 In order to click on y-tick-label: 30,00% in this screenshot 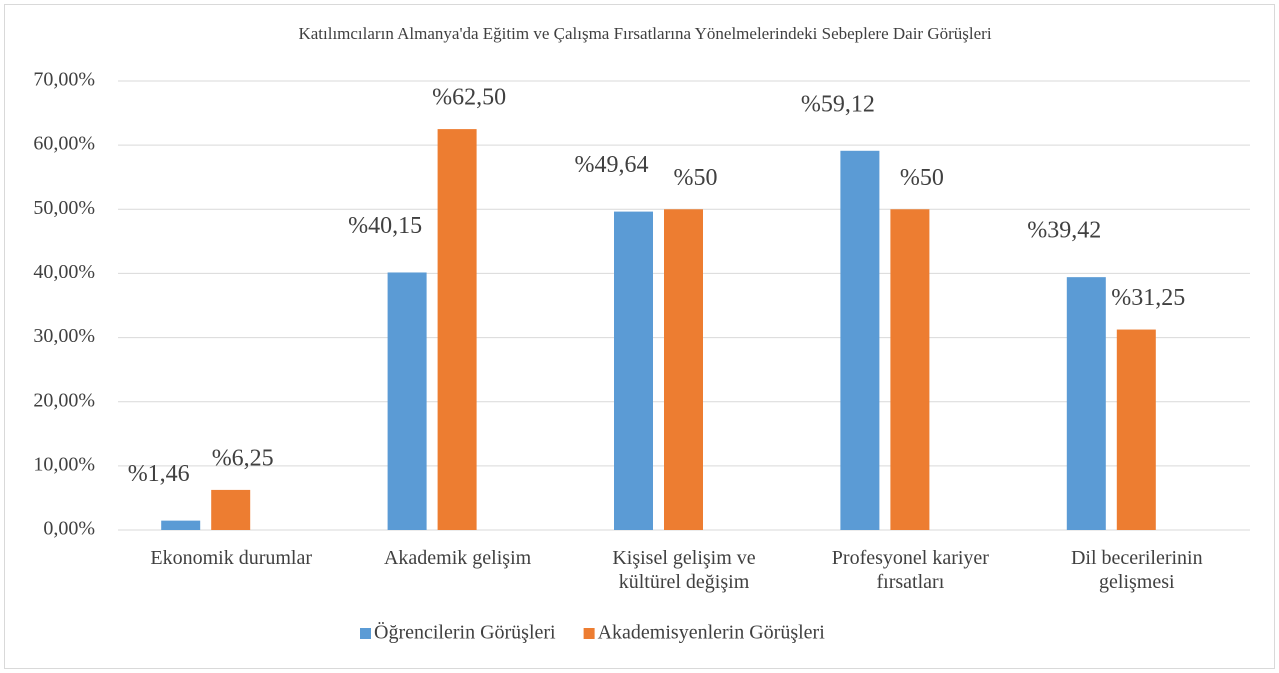, I will do `click(64, 336)`.